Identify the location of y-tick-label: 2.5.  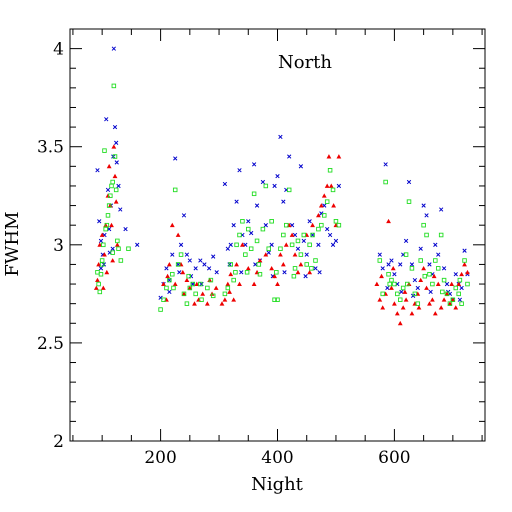
(50, 344).